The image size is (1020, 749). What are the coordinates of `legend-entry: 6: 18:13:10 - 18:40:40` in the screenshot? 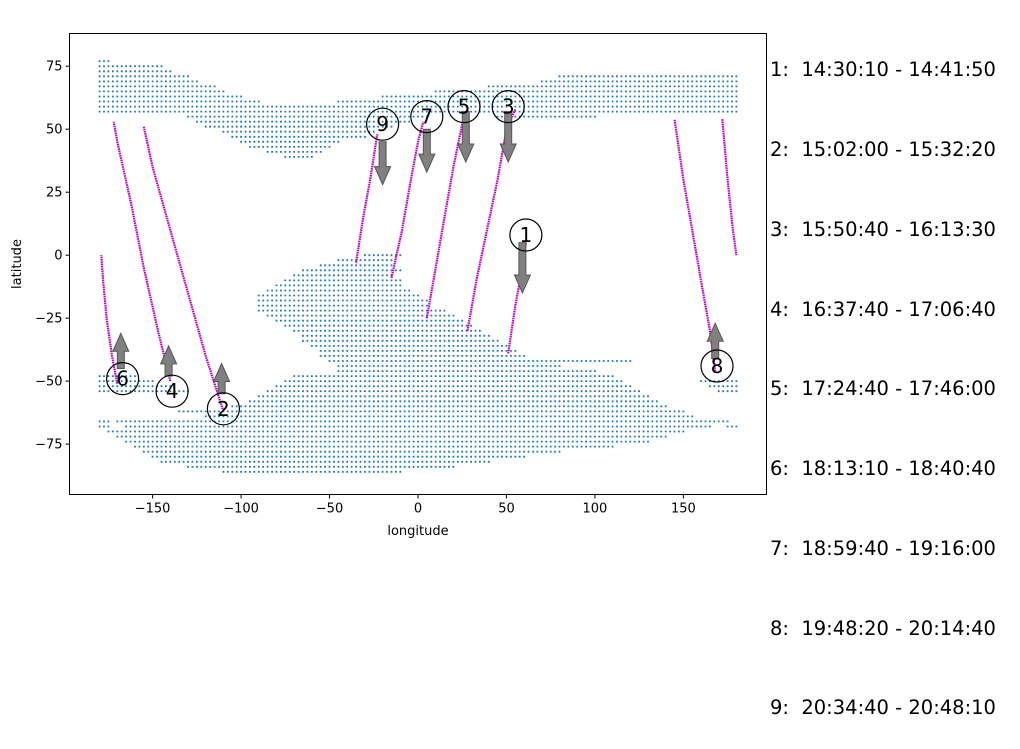 It's located at (883, 469).